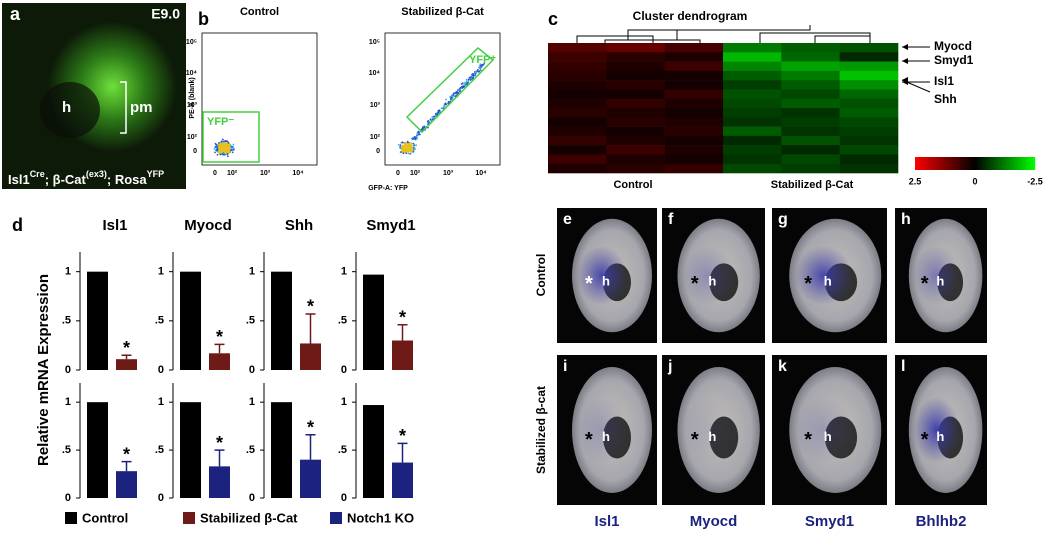  Describe the element at coordinates (448, 173) in the screenshot. I see `x-tick-label: 10³` at that location.